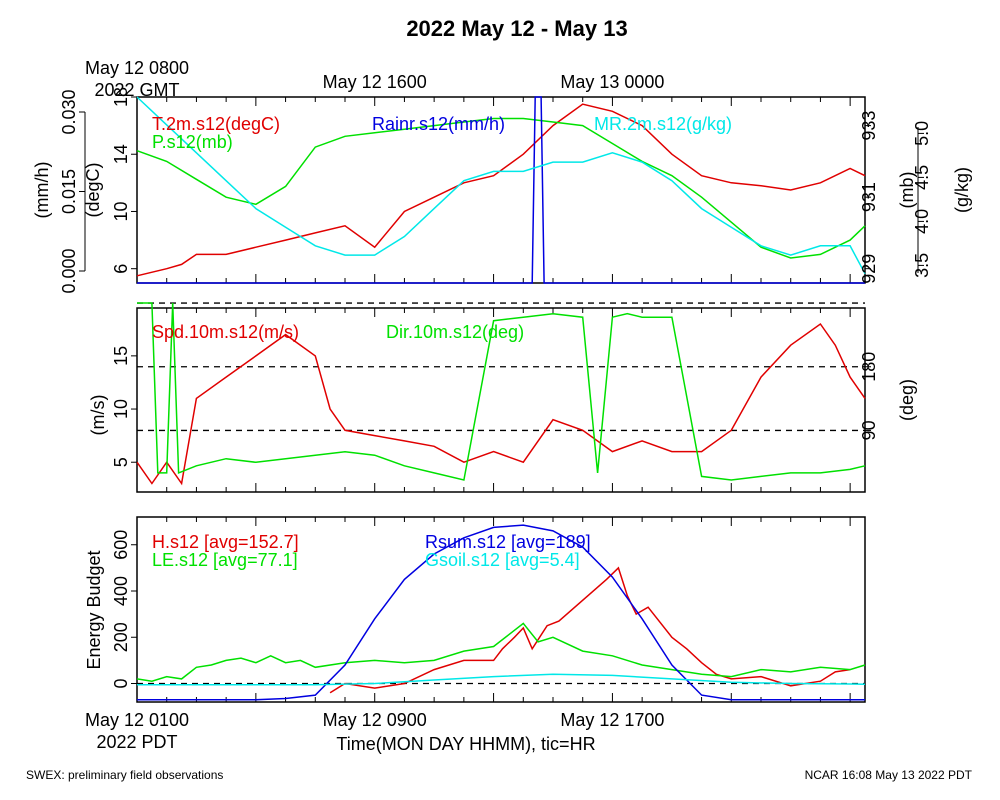 The height and width of the screenshot is (800, 1000). I want to click on top-time-label: May 13 0000, so click(612, 82).